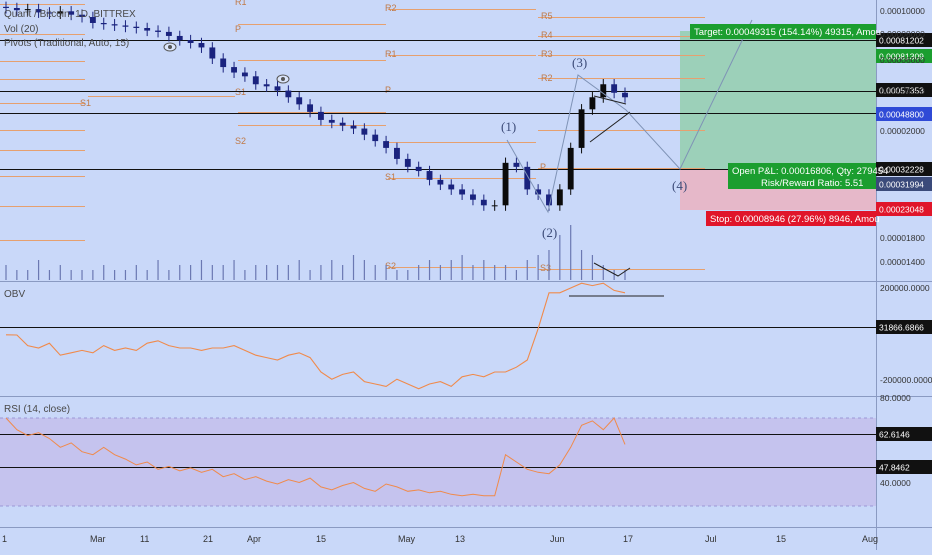 The image size is (932, 555). I want to click on target-zone, so click(778, 100).